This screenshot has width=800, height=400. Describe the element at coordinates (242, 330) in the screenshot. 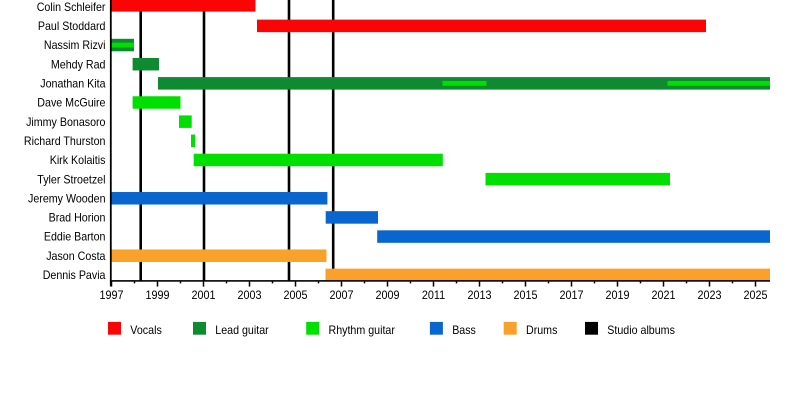

I see `svg-text: Lead guitar` at that location.